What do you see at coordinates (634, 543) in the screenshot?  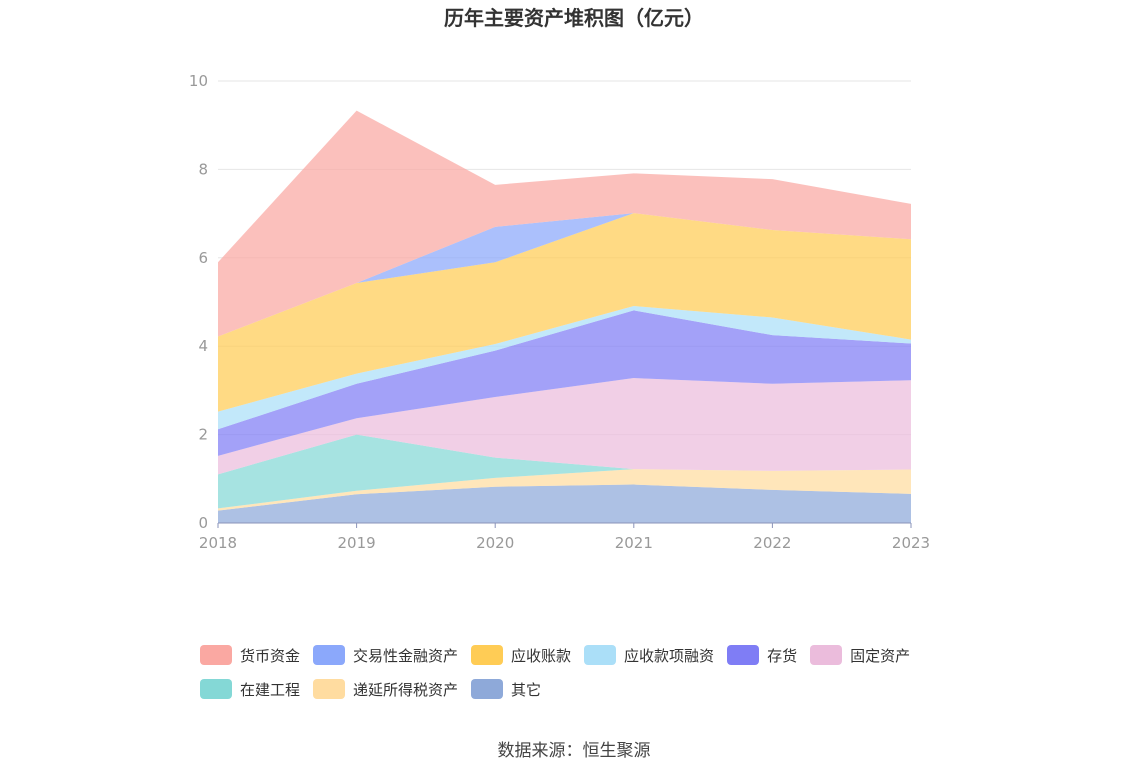 I see `x-tick-label: 2021` at bounding box center [634, 543].